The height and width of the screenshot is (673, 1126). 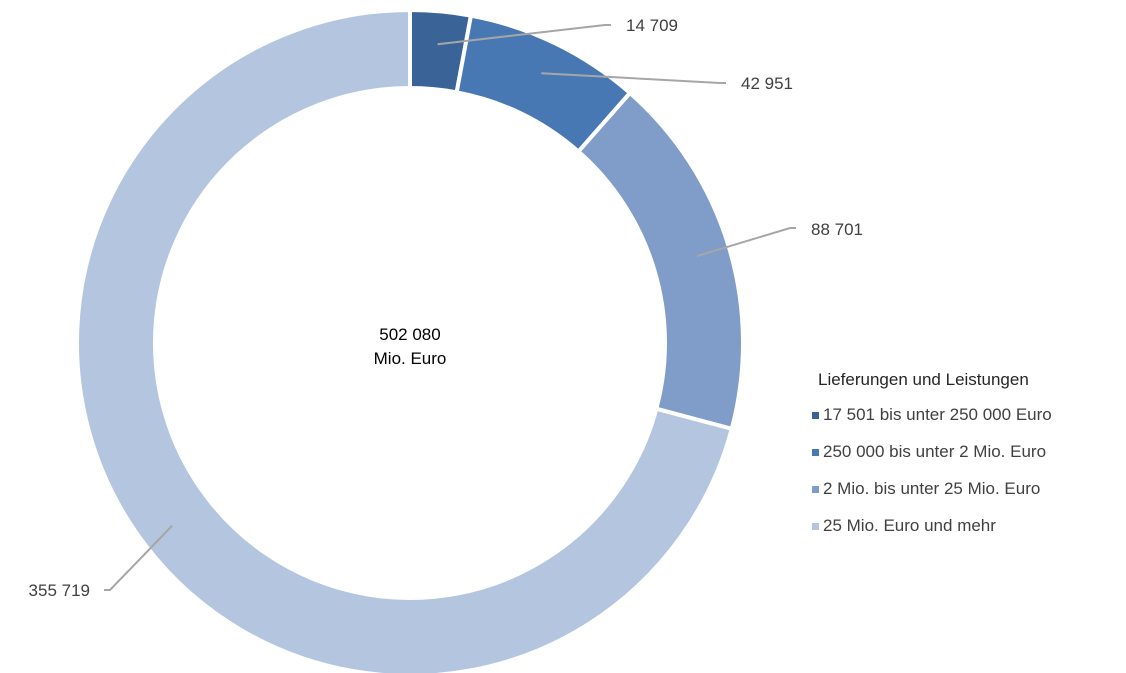 I want to click on legend-label-3: 2 Mio. bis unter 25 Mio. Euro, so click(x=932, y=488).